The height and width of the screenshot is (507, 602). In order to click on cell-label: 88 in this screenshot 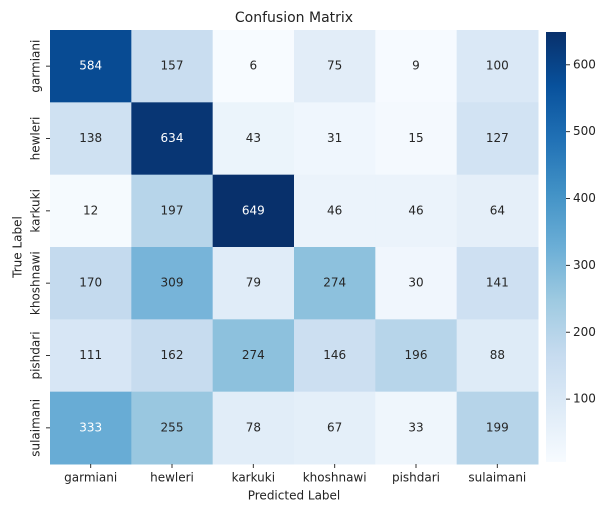, I will do `click(497, 355)`.